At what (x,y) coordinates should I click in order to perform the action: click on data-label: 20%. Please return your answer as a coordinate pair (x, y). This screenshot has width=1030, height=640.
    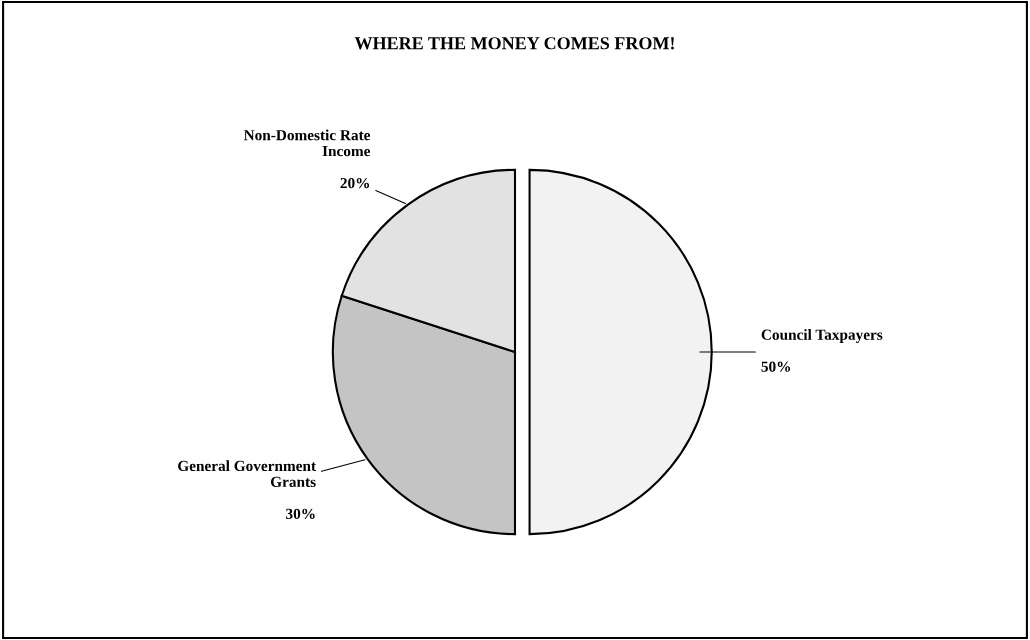
    Looking at the image, I should click on (355, 183).